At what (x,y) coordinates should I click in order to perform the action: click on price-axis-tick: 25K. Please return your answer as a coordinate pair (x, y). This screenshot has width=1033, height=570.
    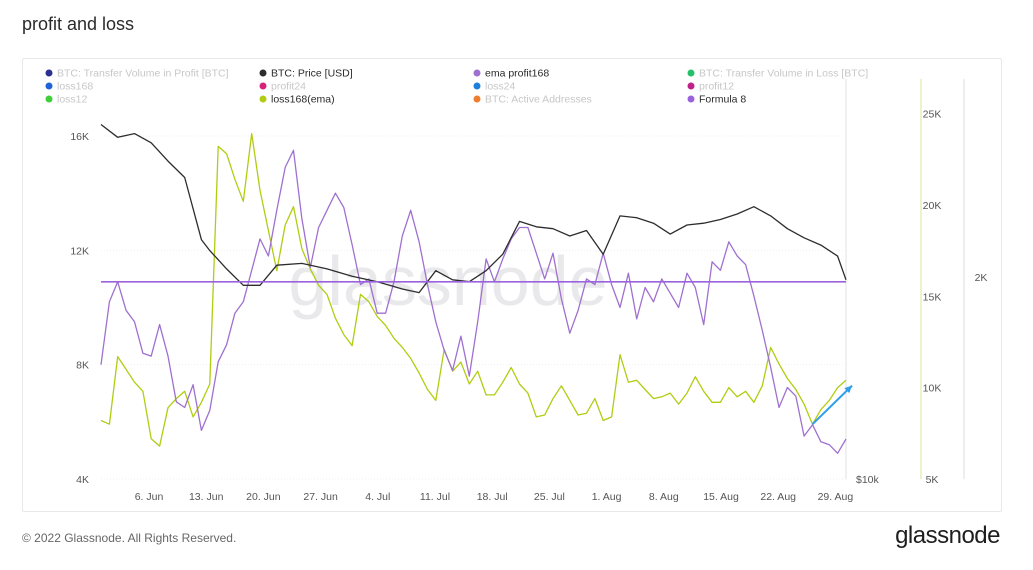
    Looking at the image, I should click on (932, 115).